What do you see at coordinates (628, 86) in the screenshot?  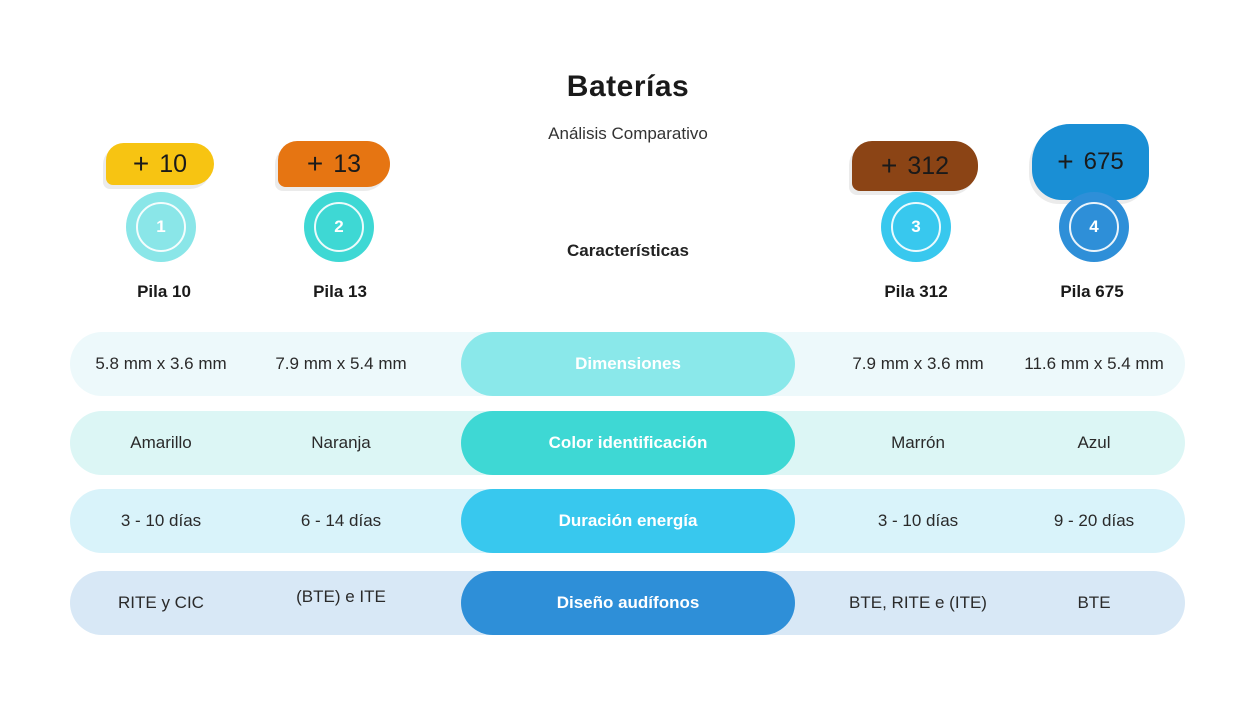 I see `page-title: Baterías` at bounding box center [628, 86].